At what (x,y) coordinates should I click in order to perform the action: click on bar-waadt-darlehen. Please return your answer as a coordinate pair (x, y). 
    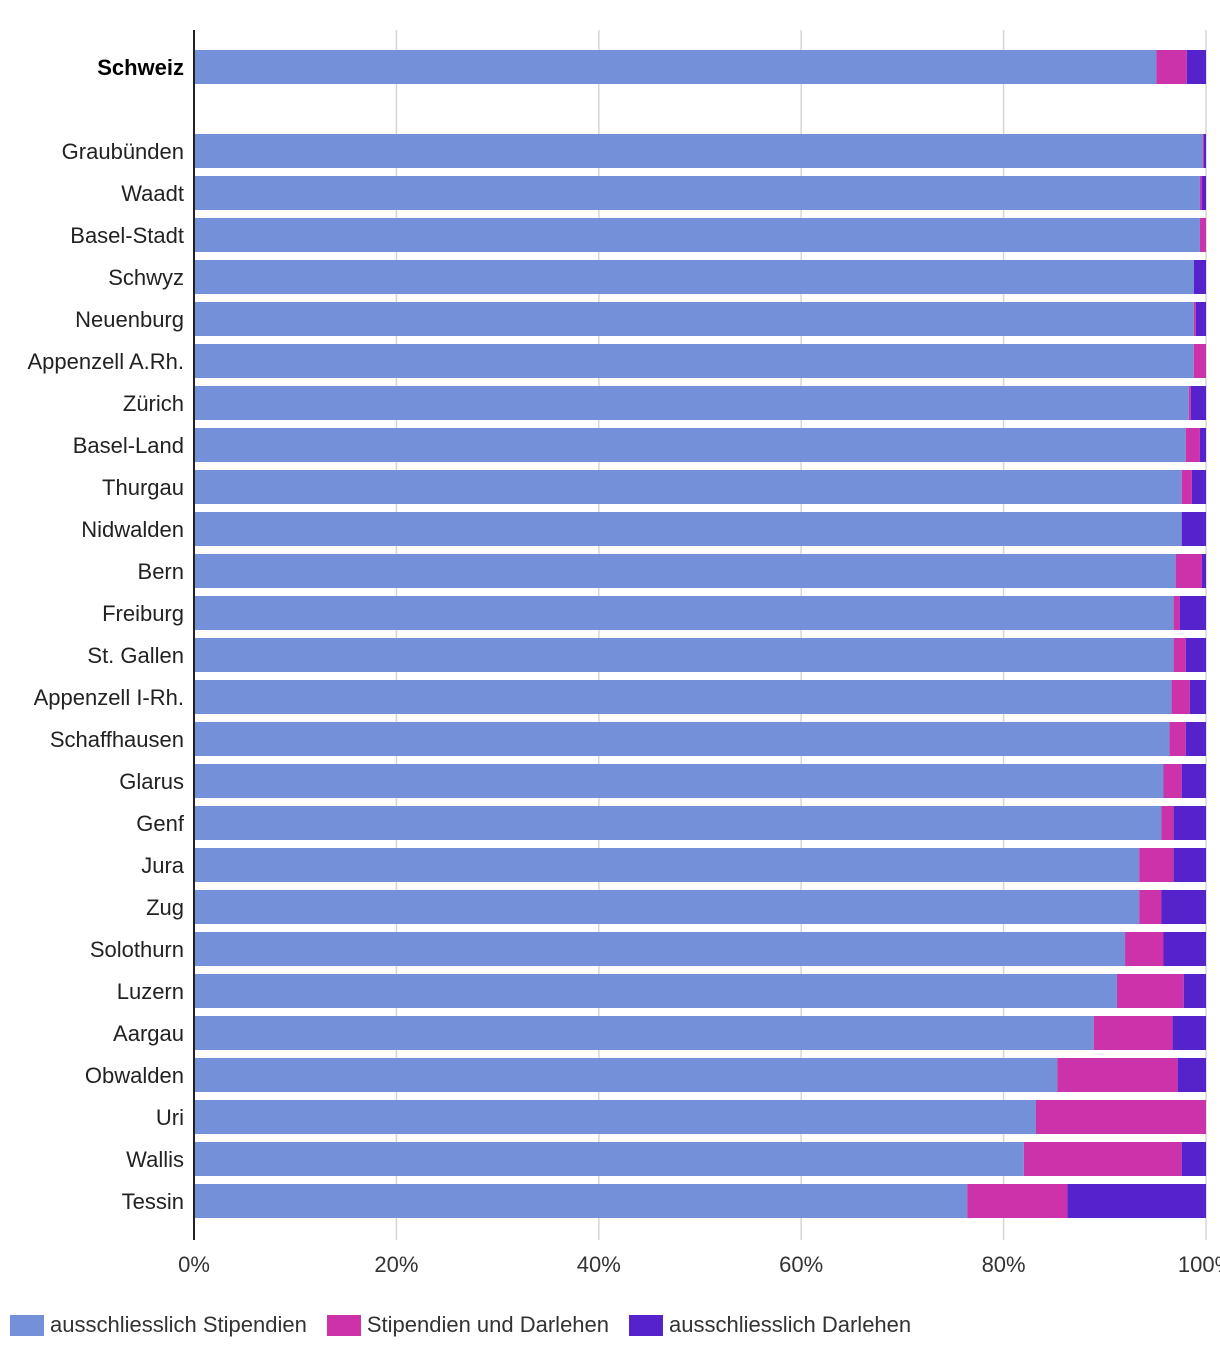
    Looking at the image, I should click on (1203, 193).